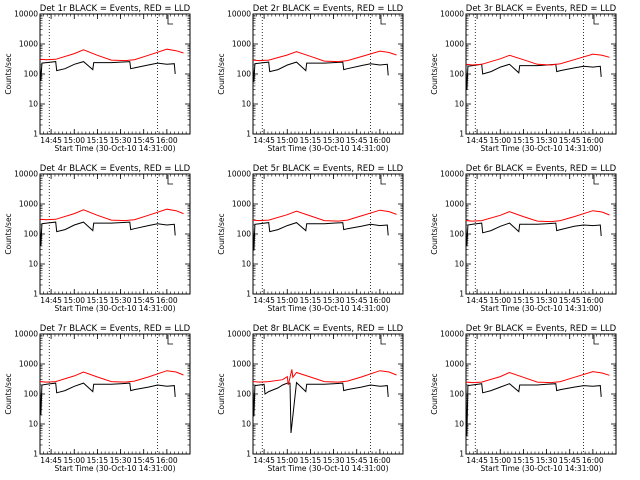 Image resolution: width=640 pixels, height=480 pixels. I want to click on chart-title: Det 4r BLACK = Events, RED = LLD, so click(115, 169).